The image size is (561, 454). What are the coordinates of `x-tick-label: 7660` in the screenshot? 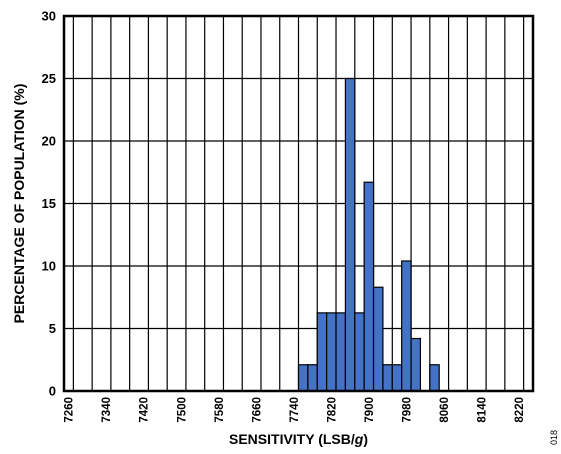 It's located at (257, 410).